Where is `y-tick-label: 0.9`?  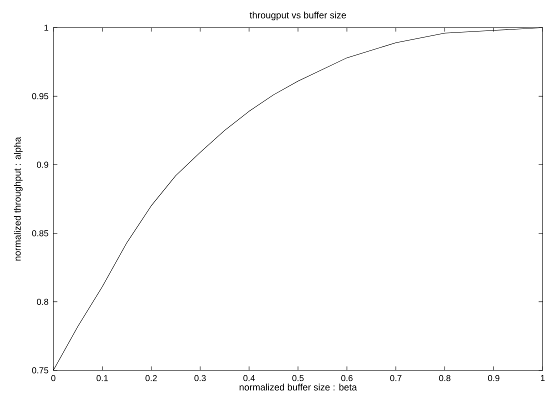 y-tick-label: 0.9 is located at coordinates (42, 165).